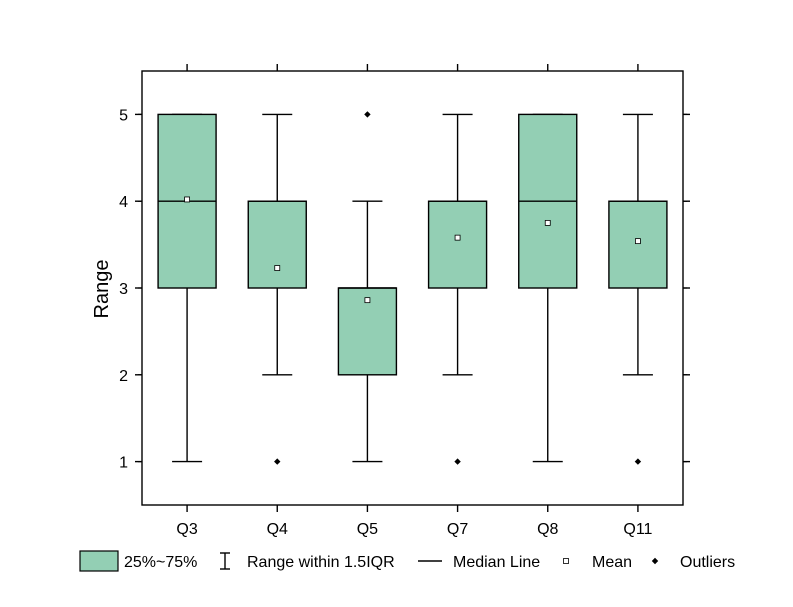 The image size is (793, 607). What do you see at coordinates (102, 289) in the screenshot?
I see `y-axis-label: Range` at bounding box center [102, 289].